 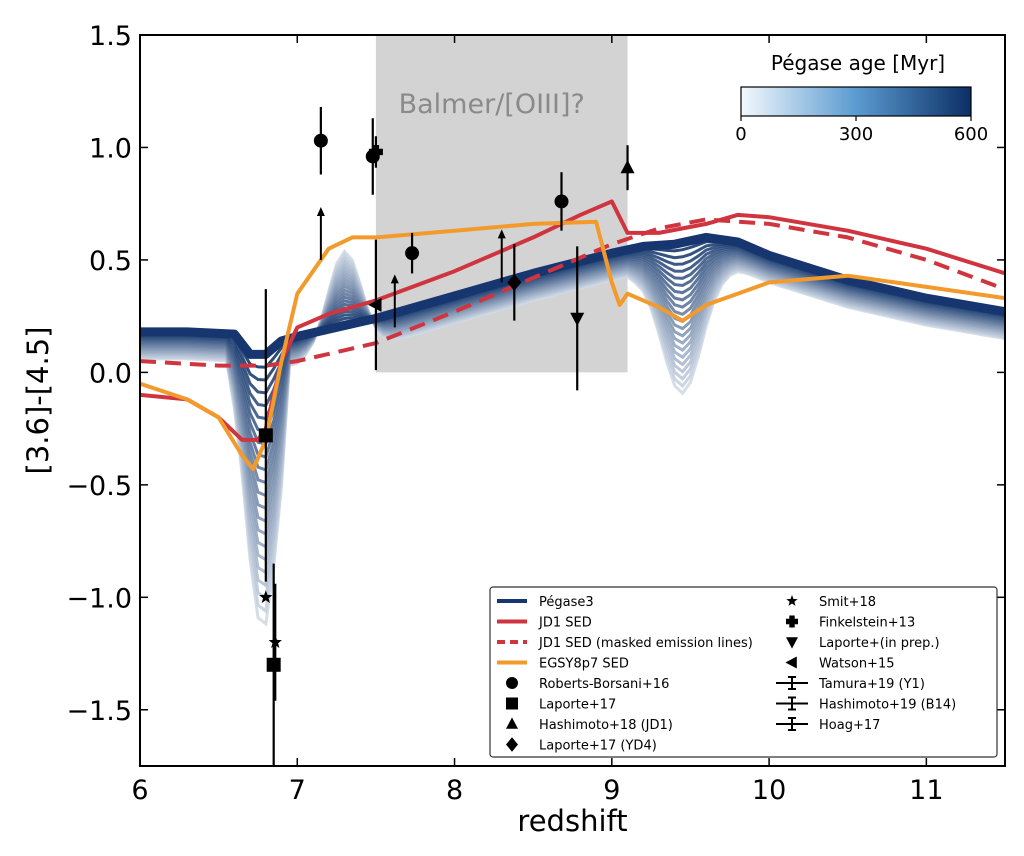 What do you see at coordinates (604, 684) in the screenshot?
I see `legend-label: Roberts-Borsani+16` at bounding box center [604, 684].